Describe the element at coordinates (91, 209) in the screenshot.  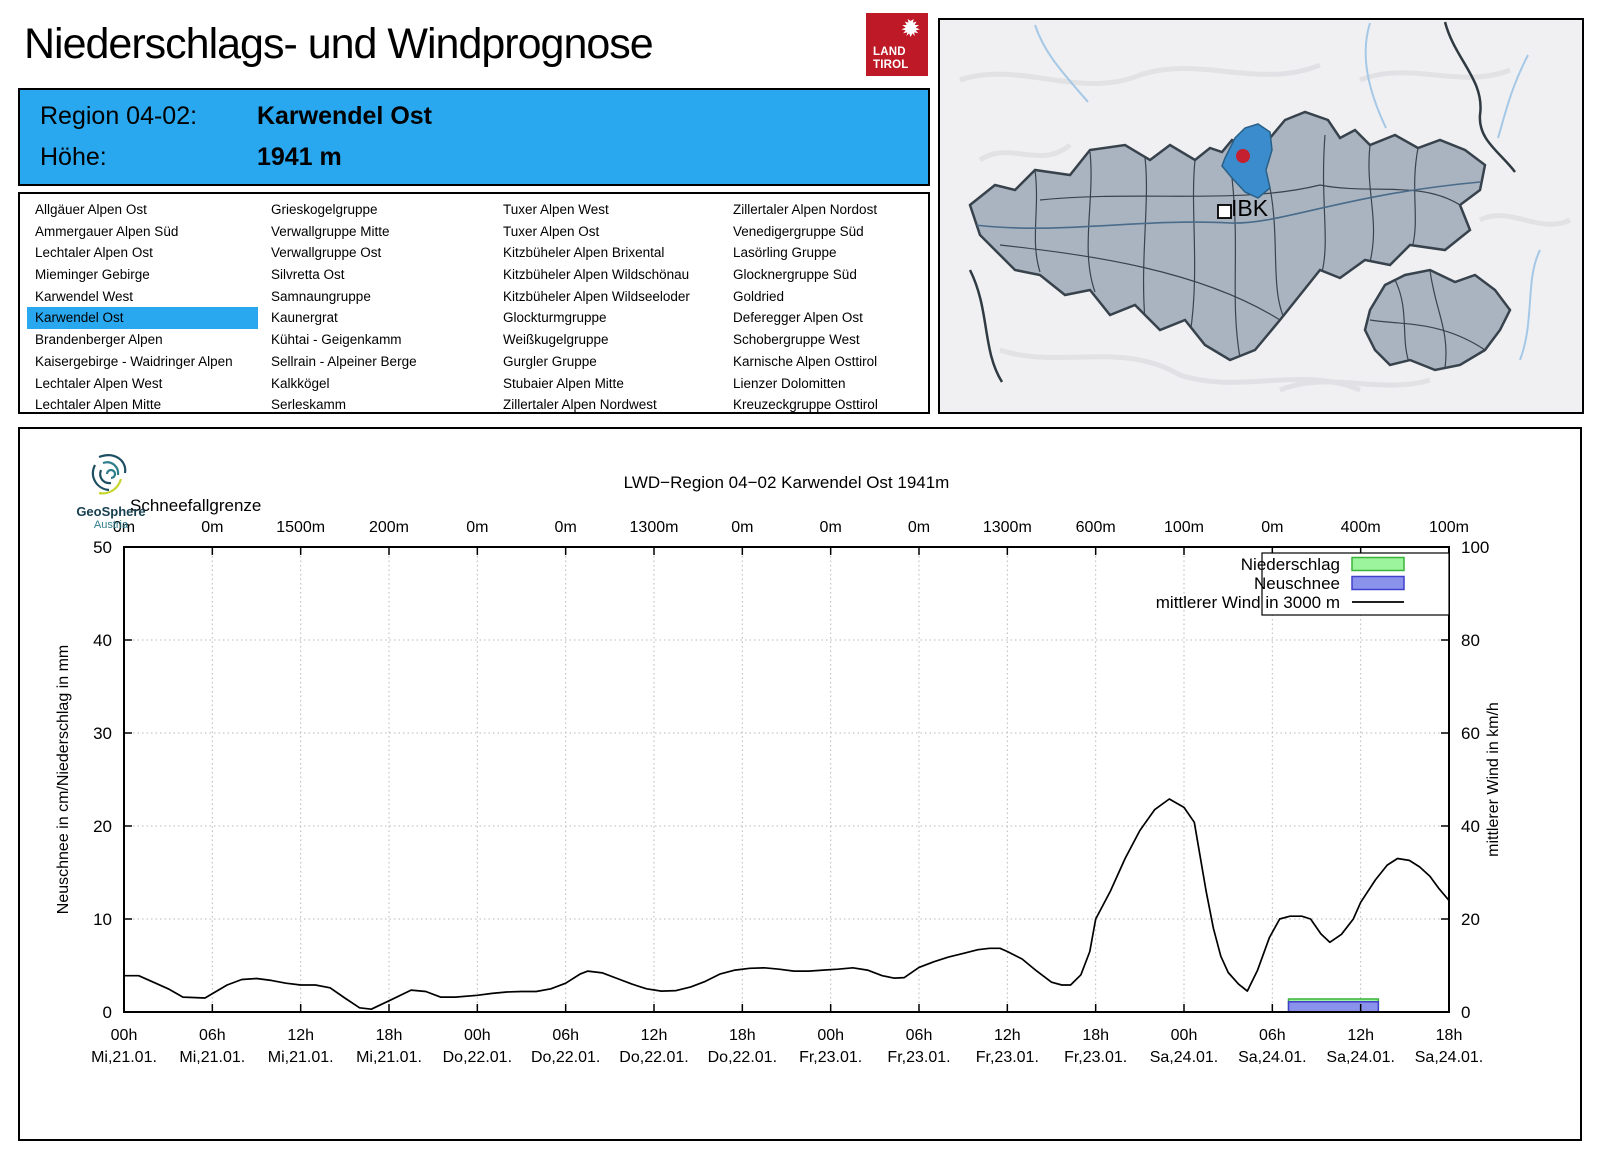
I see `region-list-item: Allgäuer Alpen Ost` at that location.